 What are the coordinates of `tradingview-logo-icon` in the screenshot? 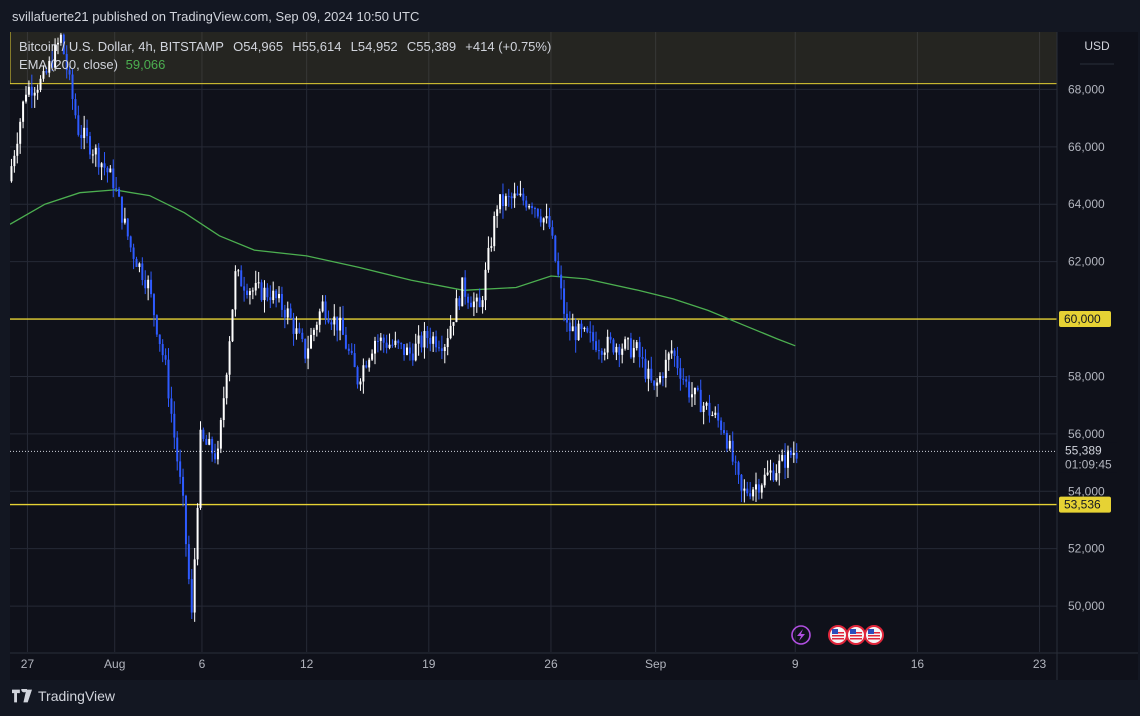 It's located at (22, 696).